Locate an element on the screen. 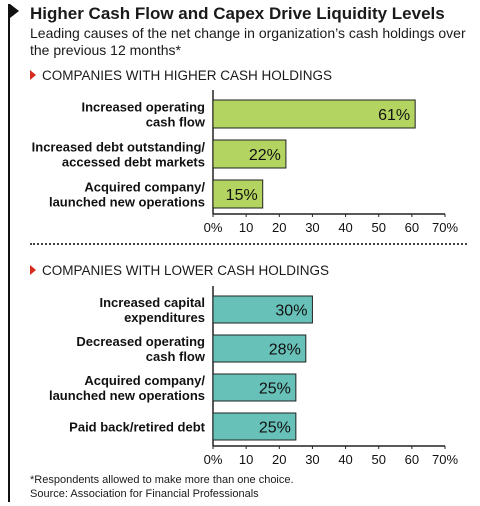  category-label: Decreased operating is located at coordinates (140, 341).